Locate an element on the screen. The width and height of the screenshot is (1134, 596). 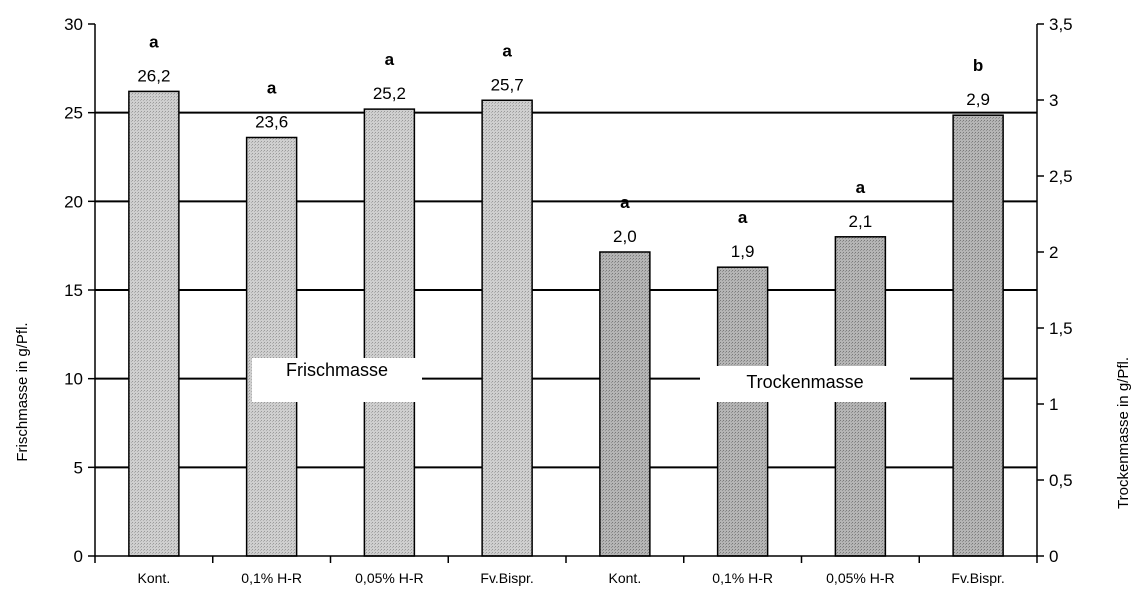
right-axis-label: Trockenmasse in g/Pfl. is located at coordinates (1123, 433).